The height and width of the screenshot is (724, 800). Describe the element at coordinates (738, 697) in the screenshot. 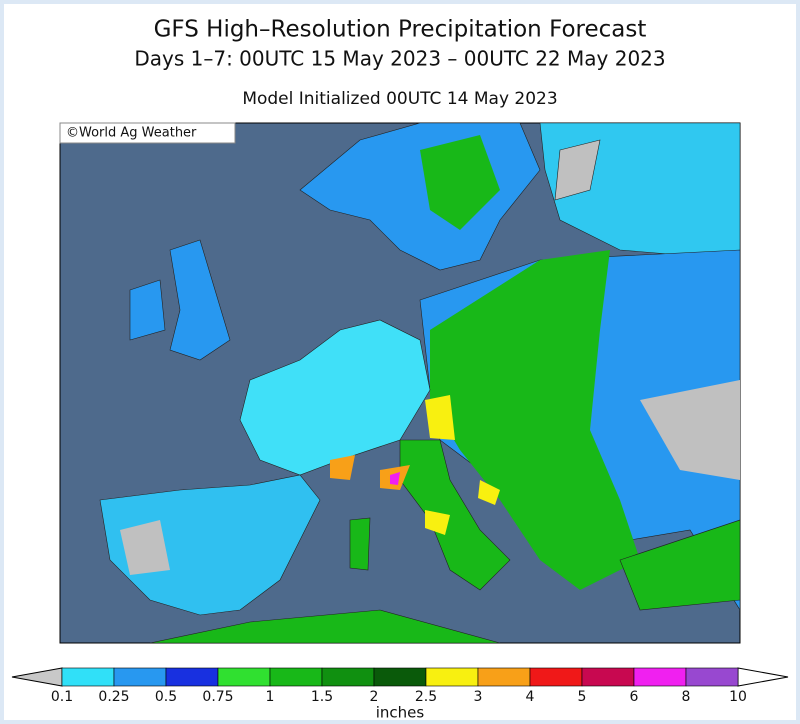

I see `colorbar-label: 10` at that location.